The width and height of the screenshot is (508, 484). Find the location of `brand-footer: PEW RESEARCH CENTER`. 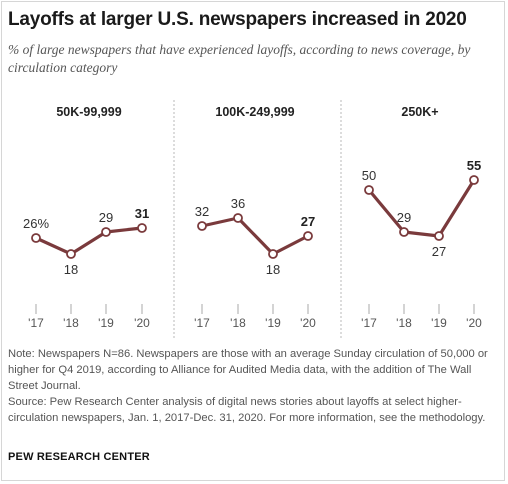

brand-footer: PEW RESEARCH CENTER is located at coordinates (79, 457).